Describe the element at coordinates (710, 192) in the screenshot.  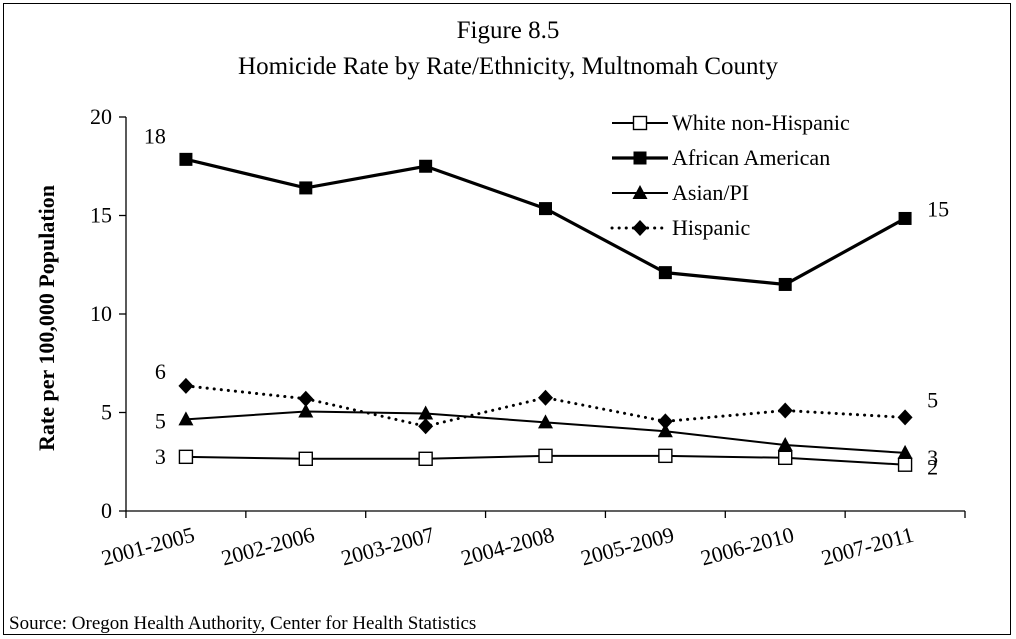
I see `legend-label: Asian/PI` at that location.